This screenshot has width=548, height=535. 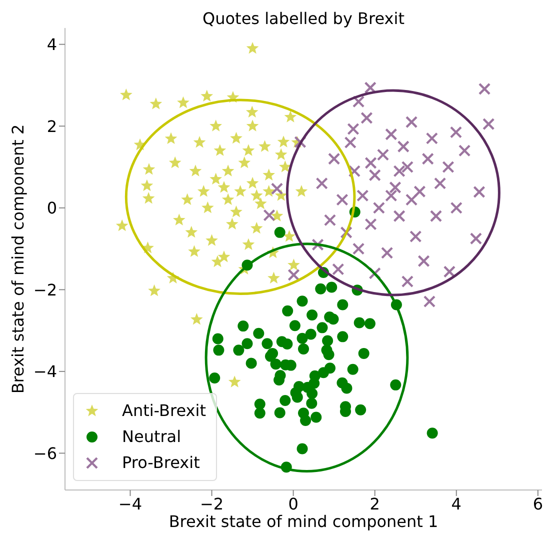 I want to click on legend-label: Neutral, so click(x=152, y=437).